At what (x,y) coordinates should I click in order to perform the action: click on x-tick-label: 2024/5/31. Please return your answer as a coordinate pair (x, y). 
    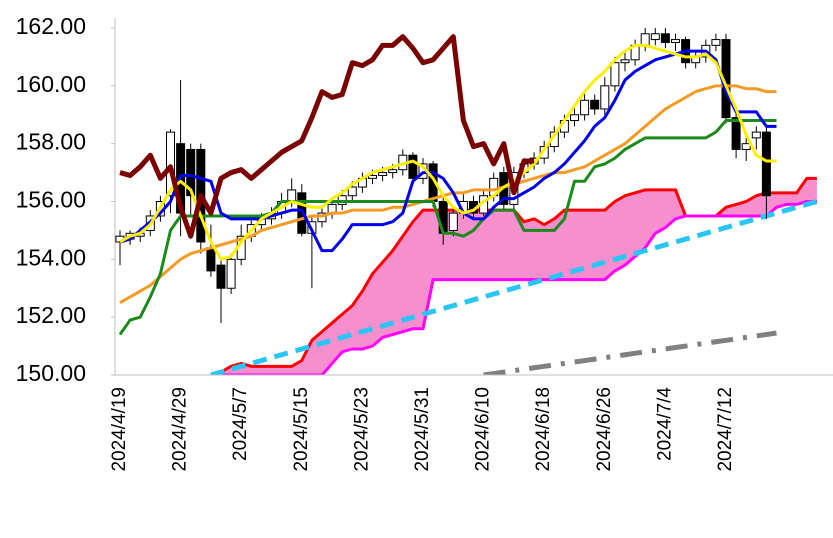
    Looking at the image, I should click on (422, 429).